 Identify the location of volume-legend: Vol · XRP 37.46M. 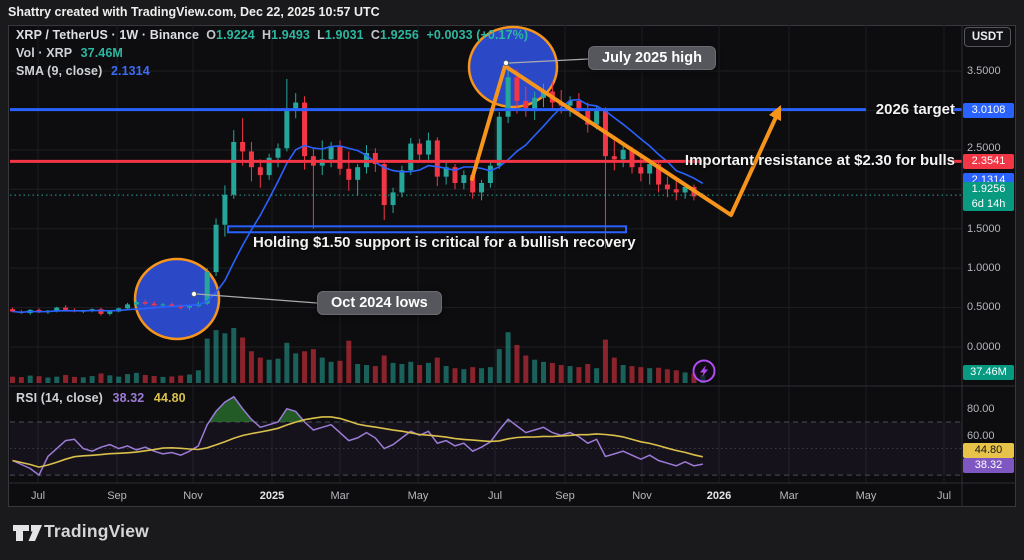
(69, 53).